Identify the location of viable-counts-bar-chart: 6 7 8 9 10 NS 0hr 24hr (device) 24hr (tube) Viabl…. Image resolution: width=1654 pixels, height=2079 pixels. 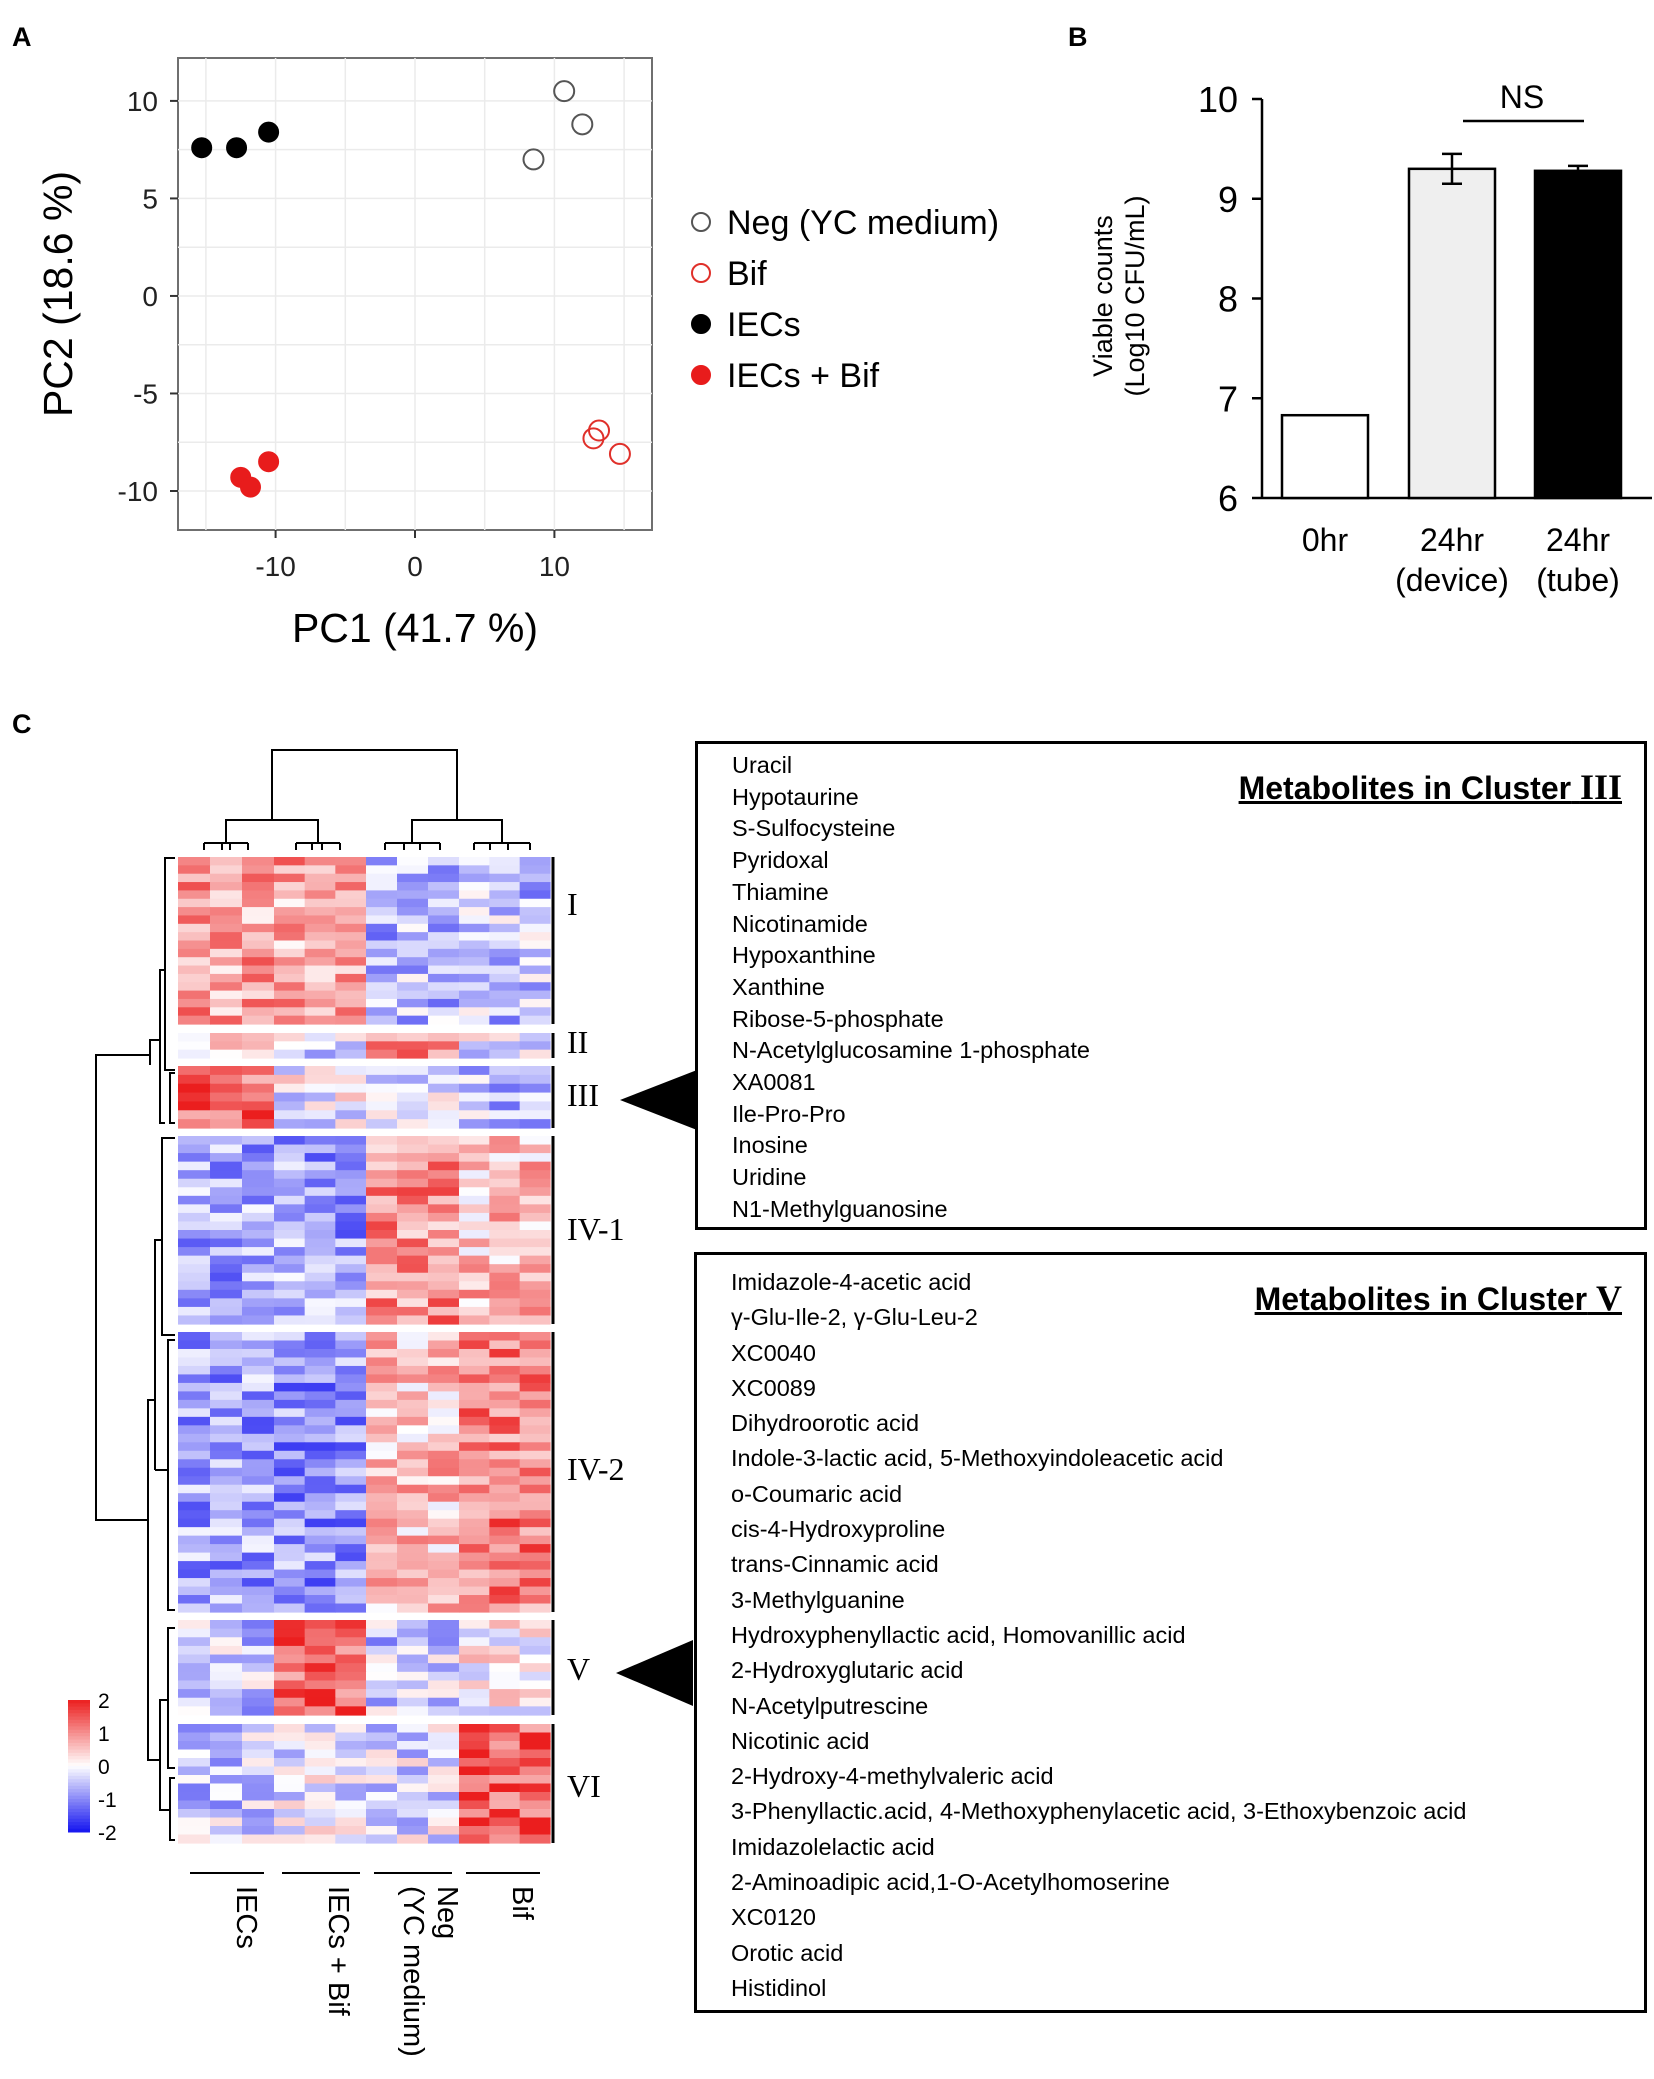
(1370, 338).